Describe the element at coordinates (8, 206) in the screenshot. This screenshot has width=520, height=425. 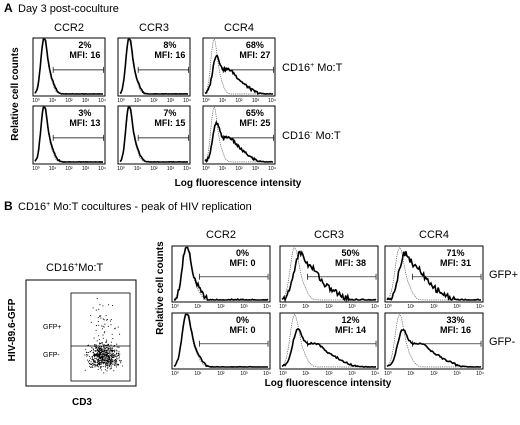
I see `panel-letter-b: B` at that location.